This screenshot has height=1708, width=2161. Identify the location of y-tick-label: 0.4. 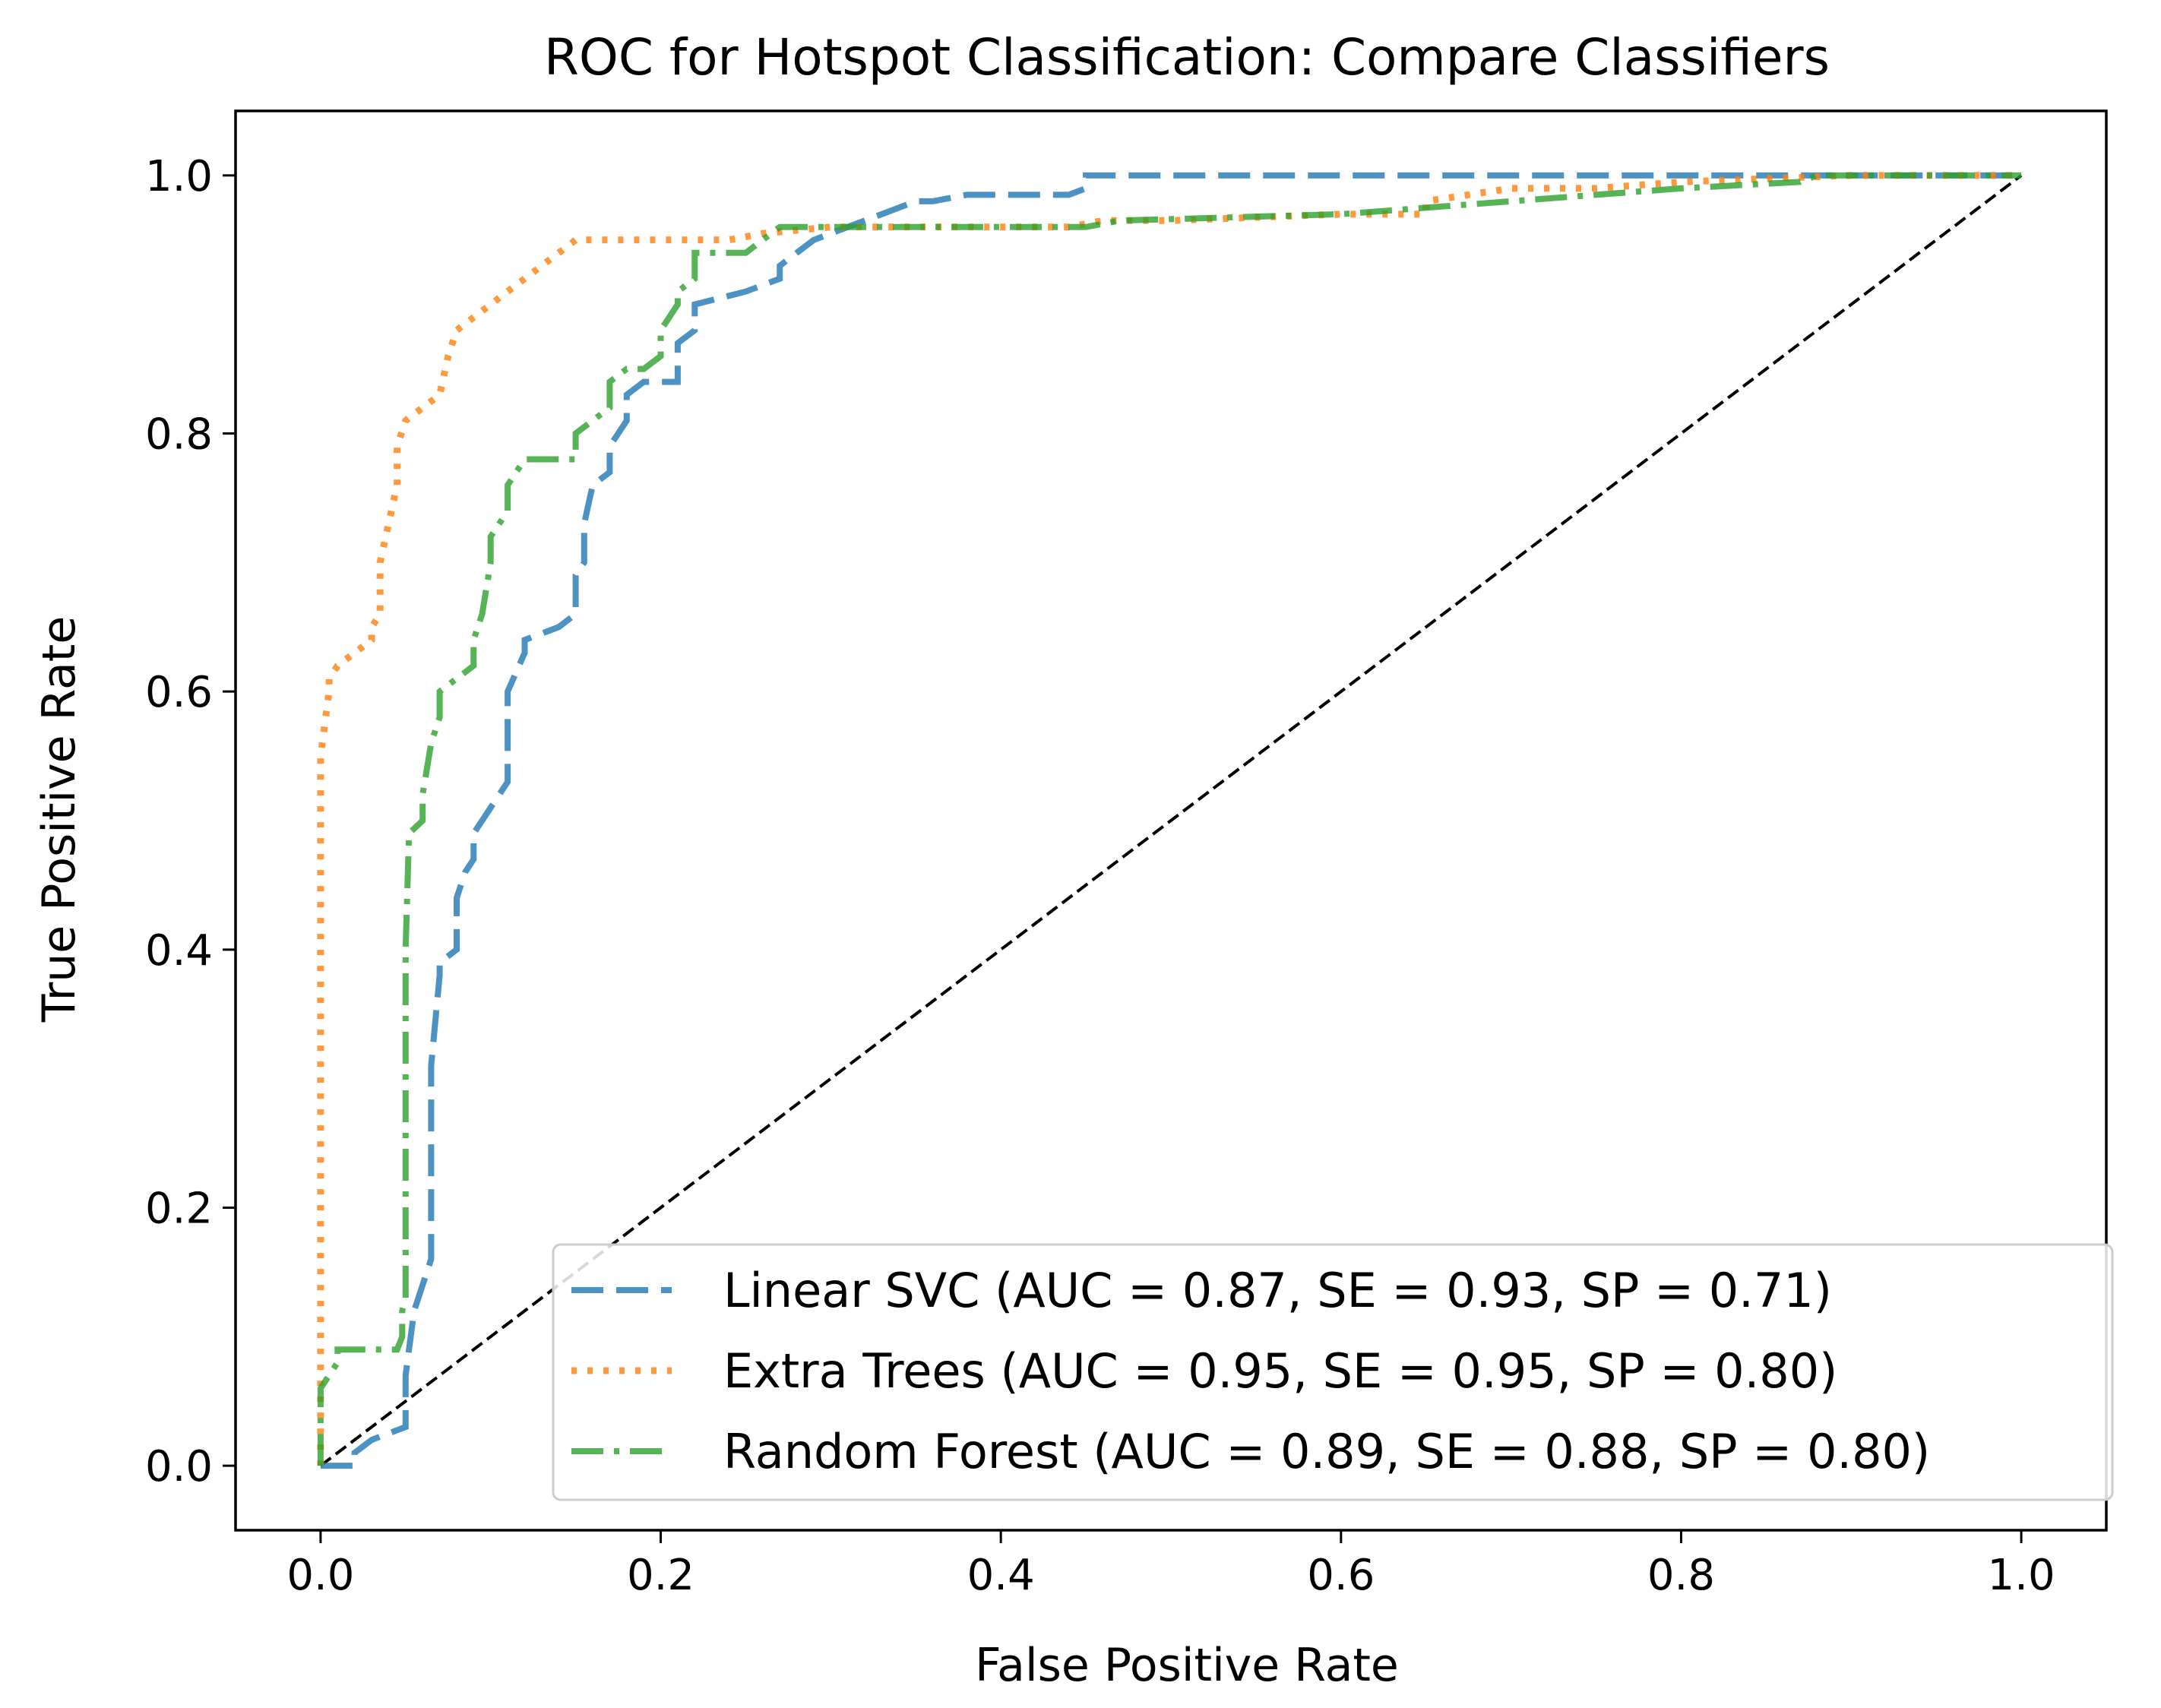
(179, 951).